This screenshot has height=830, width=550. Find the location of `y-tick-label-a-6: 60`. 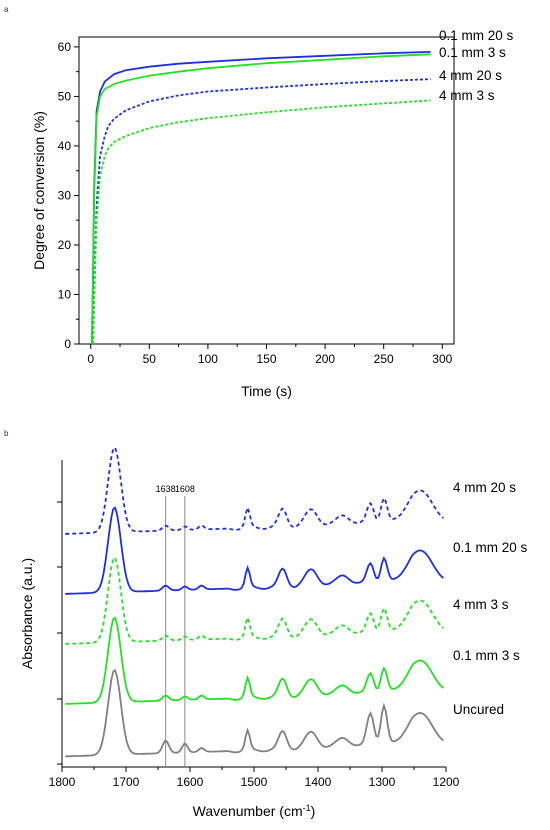

y-tick-label-a-6: 60 is located at coordinates (65, 47).